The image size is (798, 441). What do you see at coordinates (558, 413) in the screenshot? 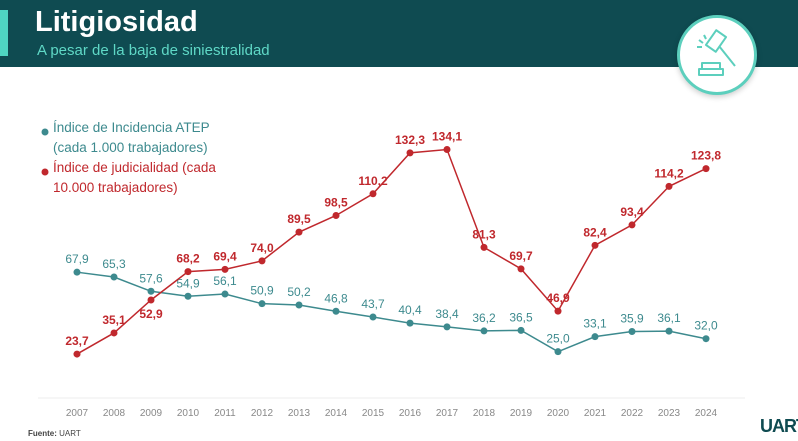
I see `x-tick-label: 2020` at bounding box center [558, 413].